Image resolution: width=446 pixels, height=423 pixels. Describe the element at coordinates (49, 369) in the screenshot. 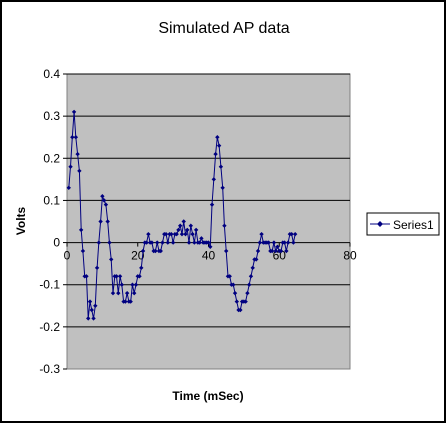

I see `y-tick-label: -0.3` at that location.